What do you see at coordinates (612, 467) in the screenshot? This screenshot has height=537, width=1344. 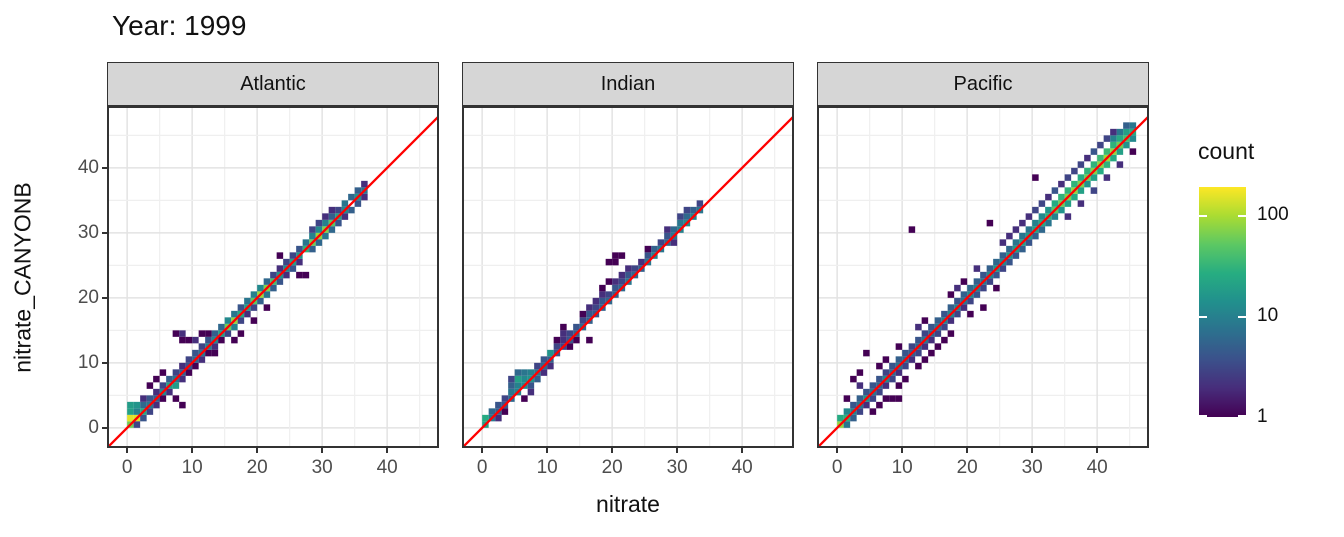 I see `x-tick-label: 20` at bounding box center [612, 467].